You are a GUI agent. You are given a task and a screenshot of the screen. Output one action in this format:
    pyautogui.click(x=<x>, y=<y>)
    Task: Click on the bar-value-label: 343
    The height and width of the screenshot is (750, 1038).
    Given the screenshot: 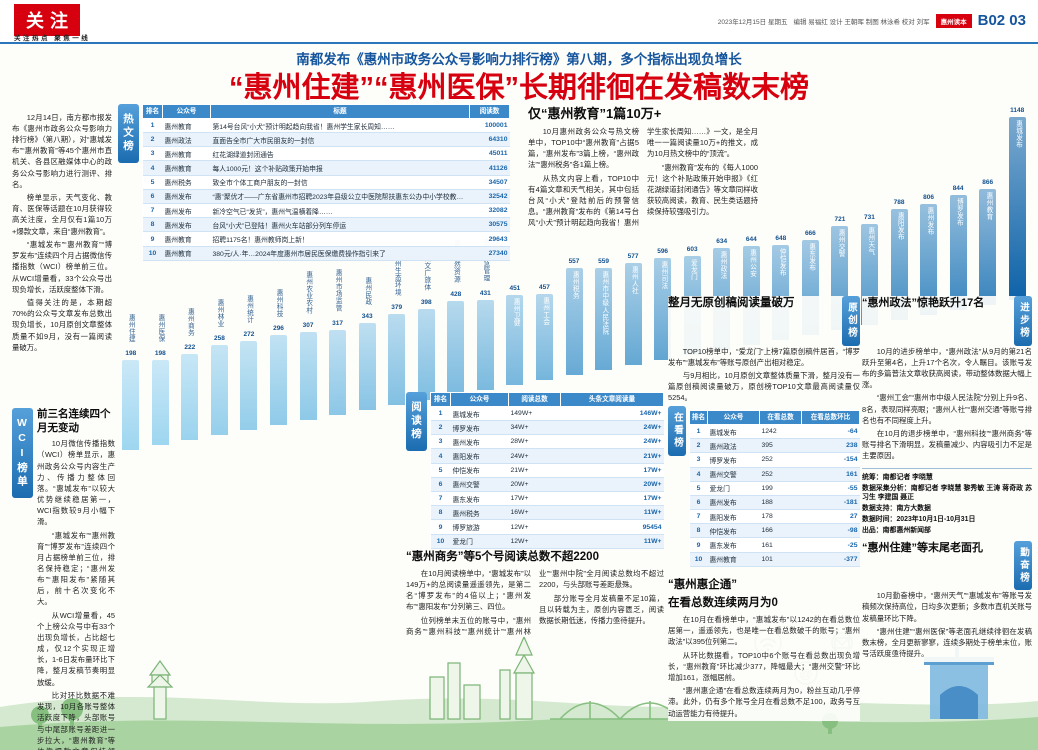 What is the action you would take?
    pyautogui.click(x=367, y=316)
    